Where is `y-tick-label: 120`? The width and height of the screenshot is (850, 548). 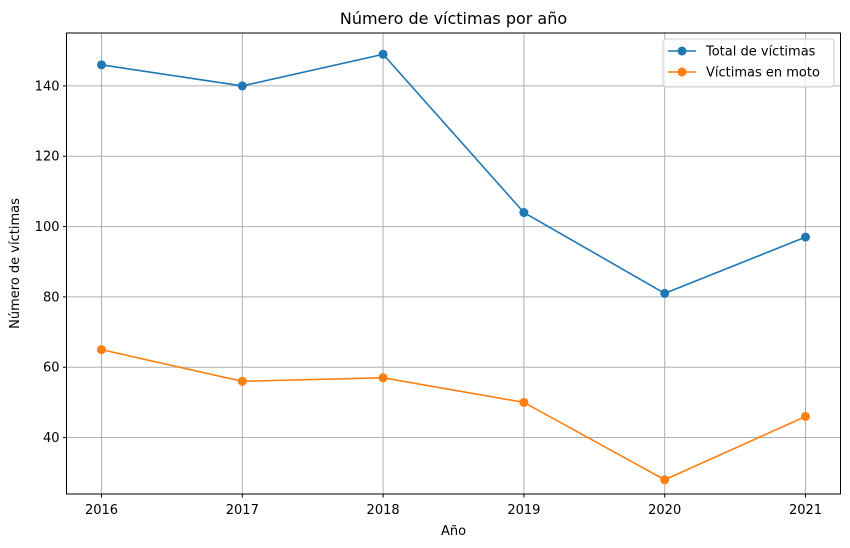
y-tick-label: 120 is located at coordinates (47, 157).